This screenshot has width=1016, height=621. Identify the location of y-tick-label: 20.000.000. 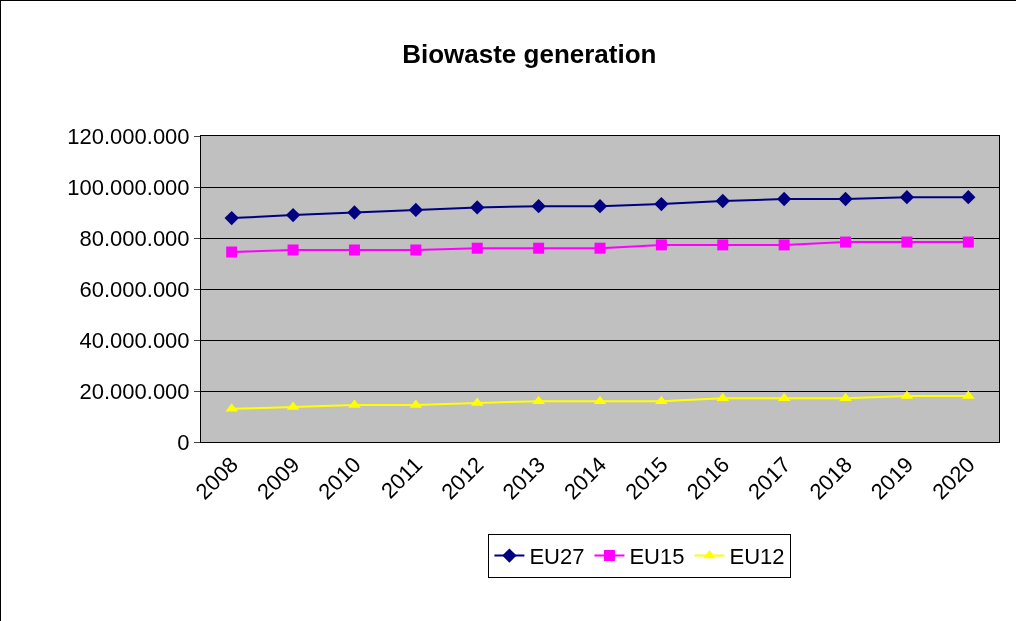
(134, 391).